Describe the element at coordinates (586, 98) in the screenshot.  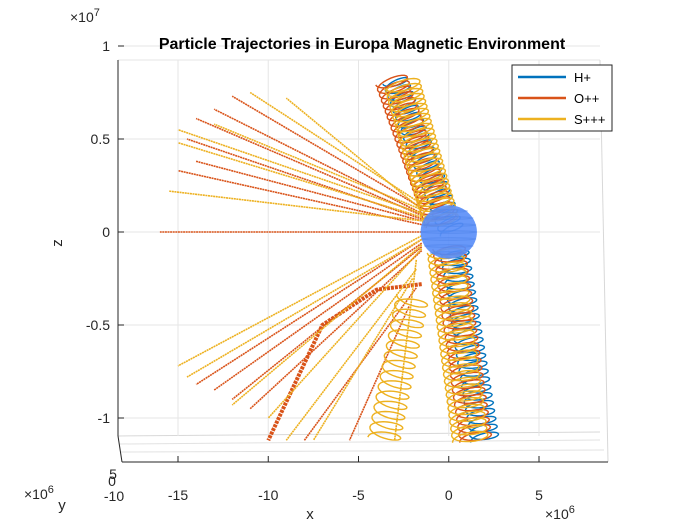
I see `legend-label: O++` at that location.